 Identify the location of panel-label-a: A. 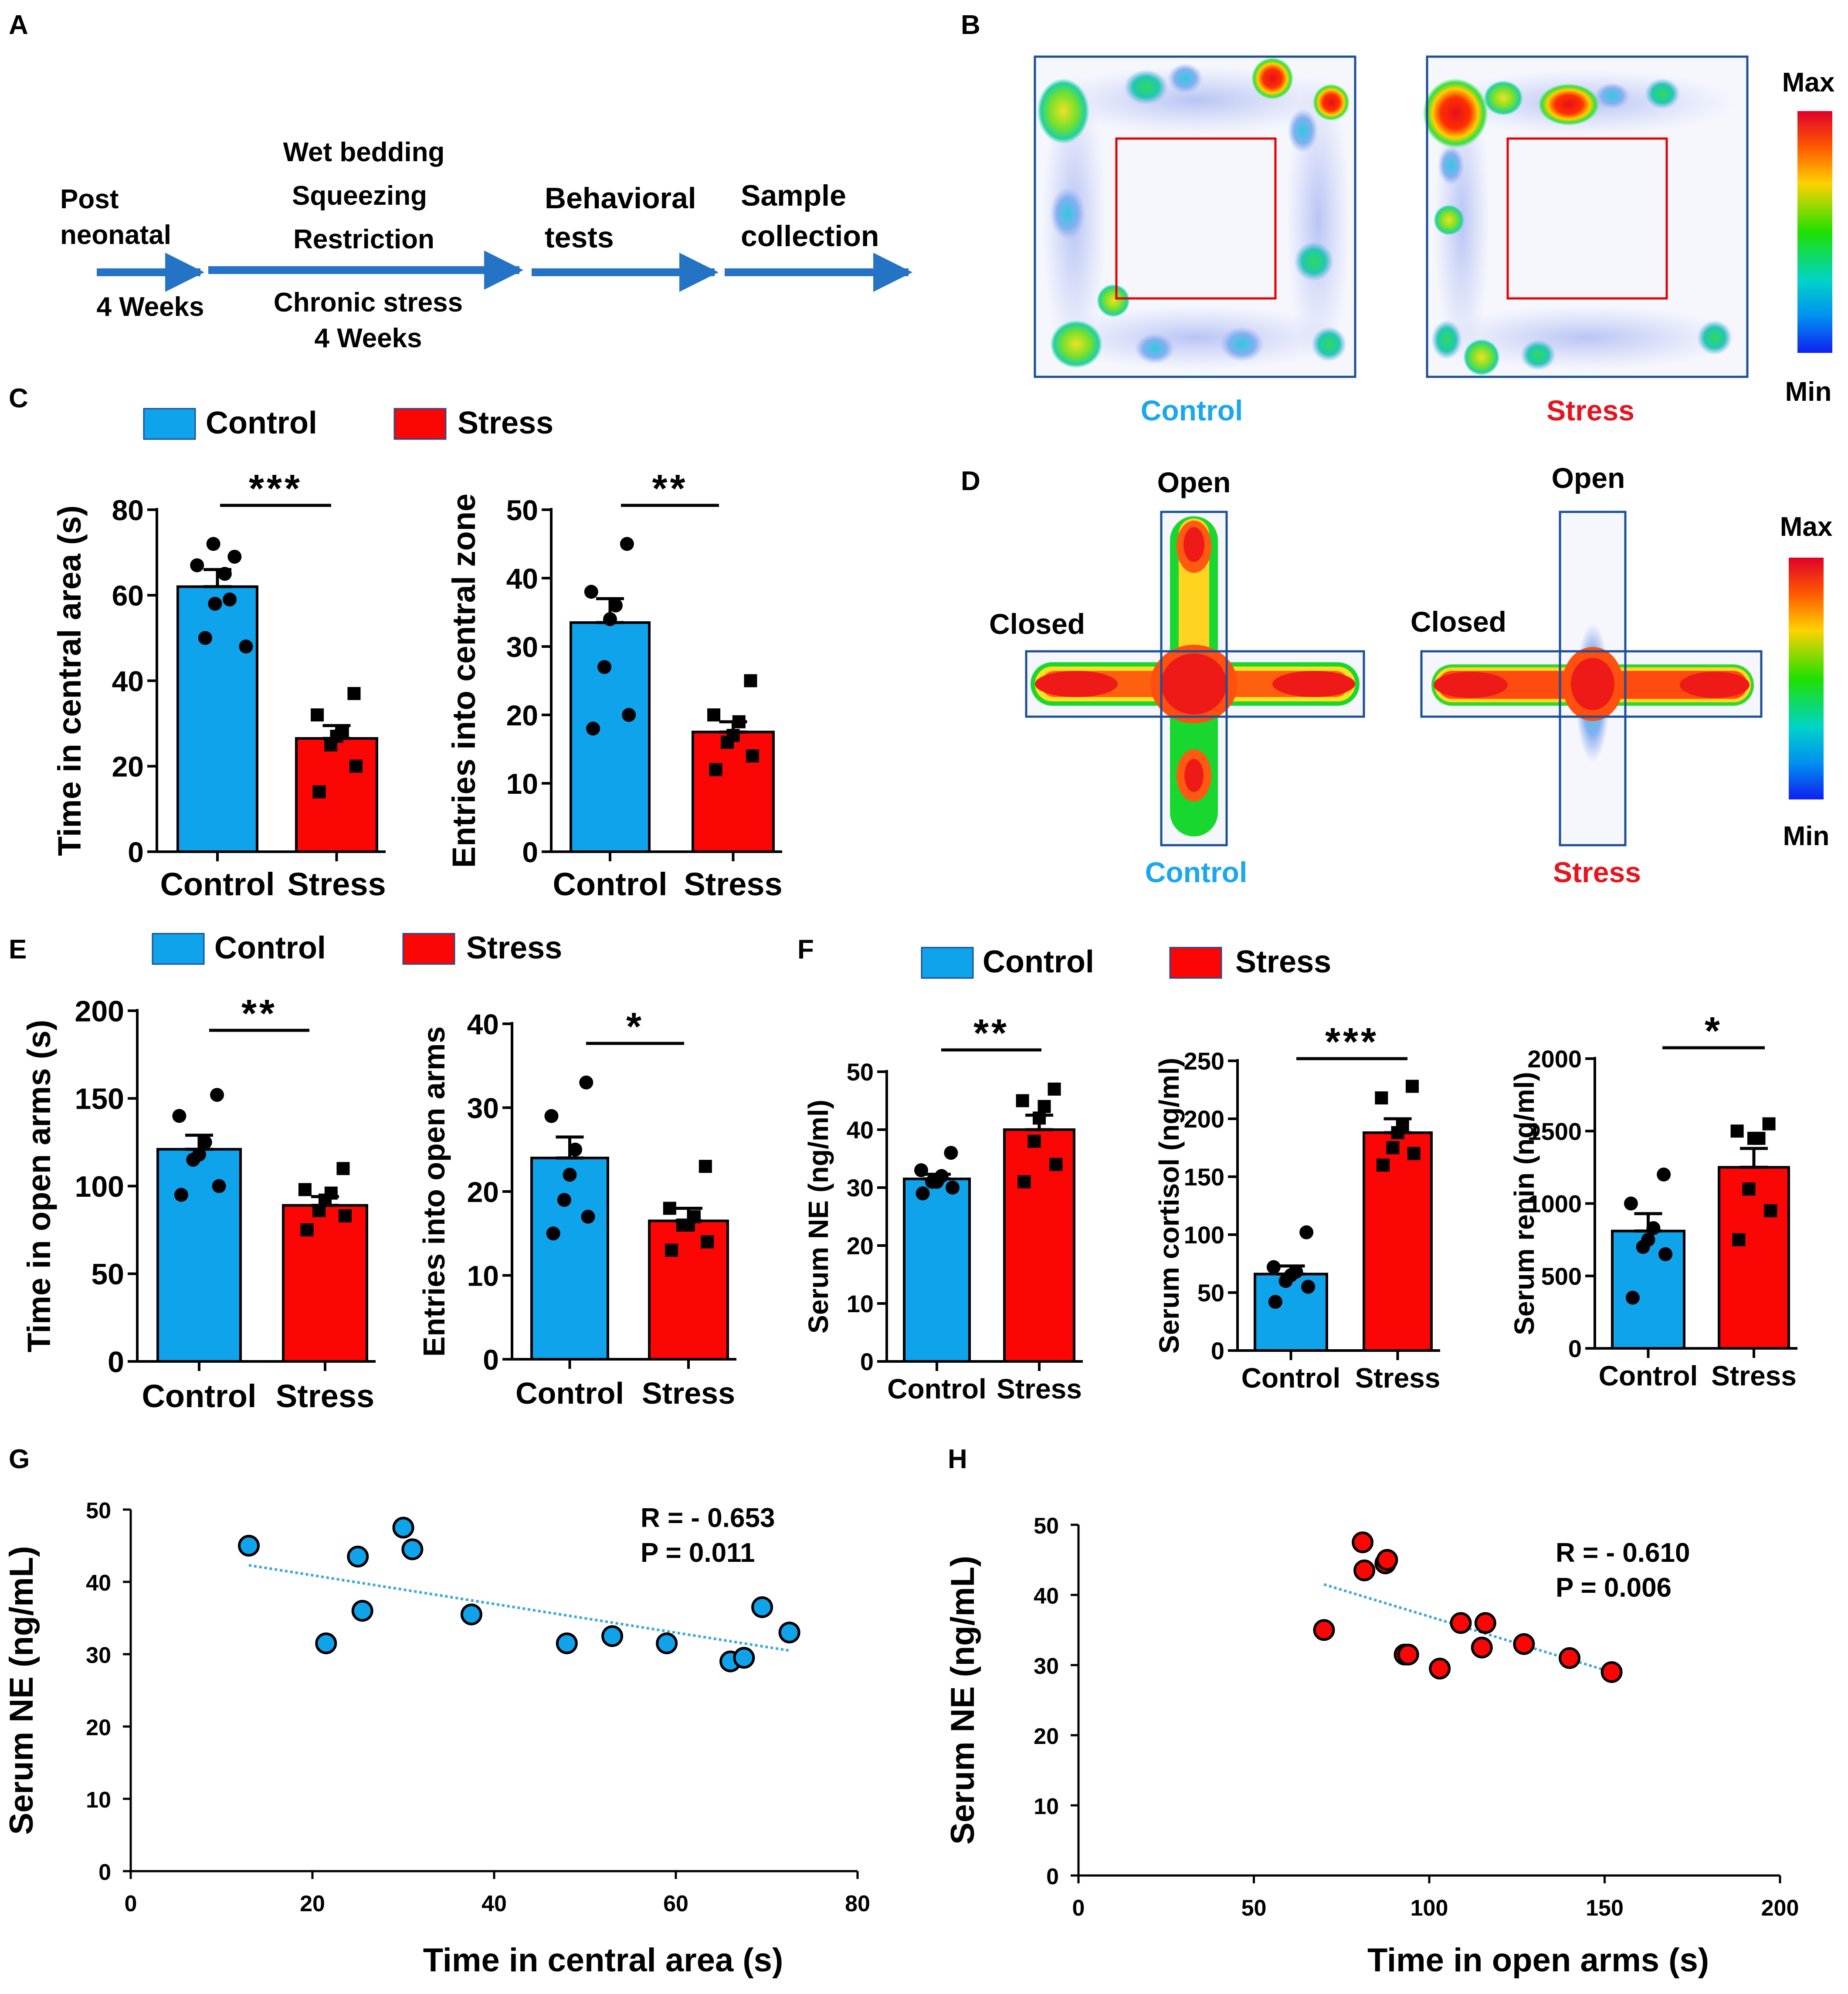
(18, 25).